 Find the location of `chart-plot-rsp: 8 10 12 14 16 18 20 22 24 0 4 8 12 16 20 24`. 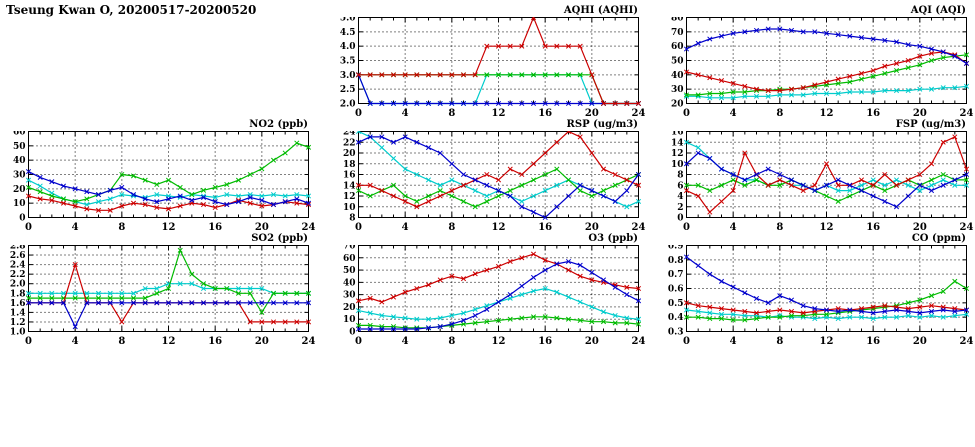

chart-plot-rsp: 8 10 12 14 16 18 20 22 24 0 4 8 12 16 20 24 is located at coordinates (488, 181).